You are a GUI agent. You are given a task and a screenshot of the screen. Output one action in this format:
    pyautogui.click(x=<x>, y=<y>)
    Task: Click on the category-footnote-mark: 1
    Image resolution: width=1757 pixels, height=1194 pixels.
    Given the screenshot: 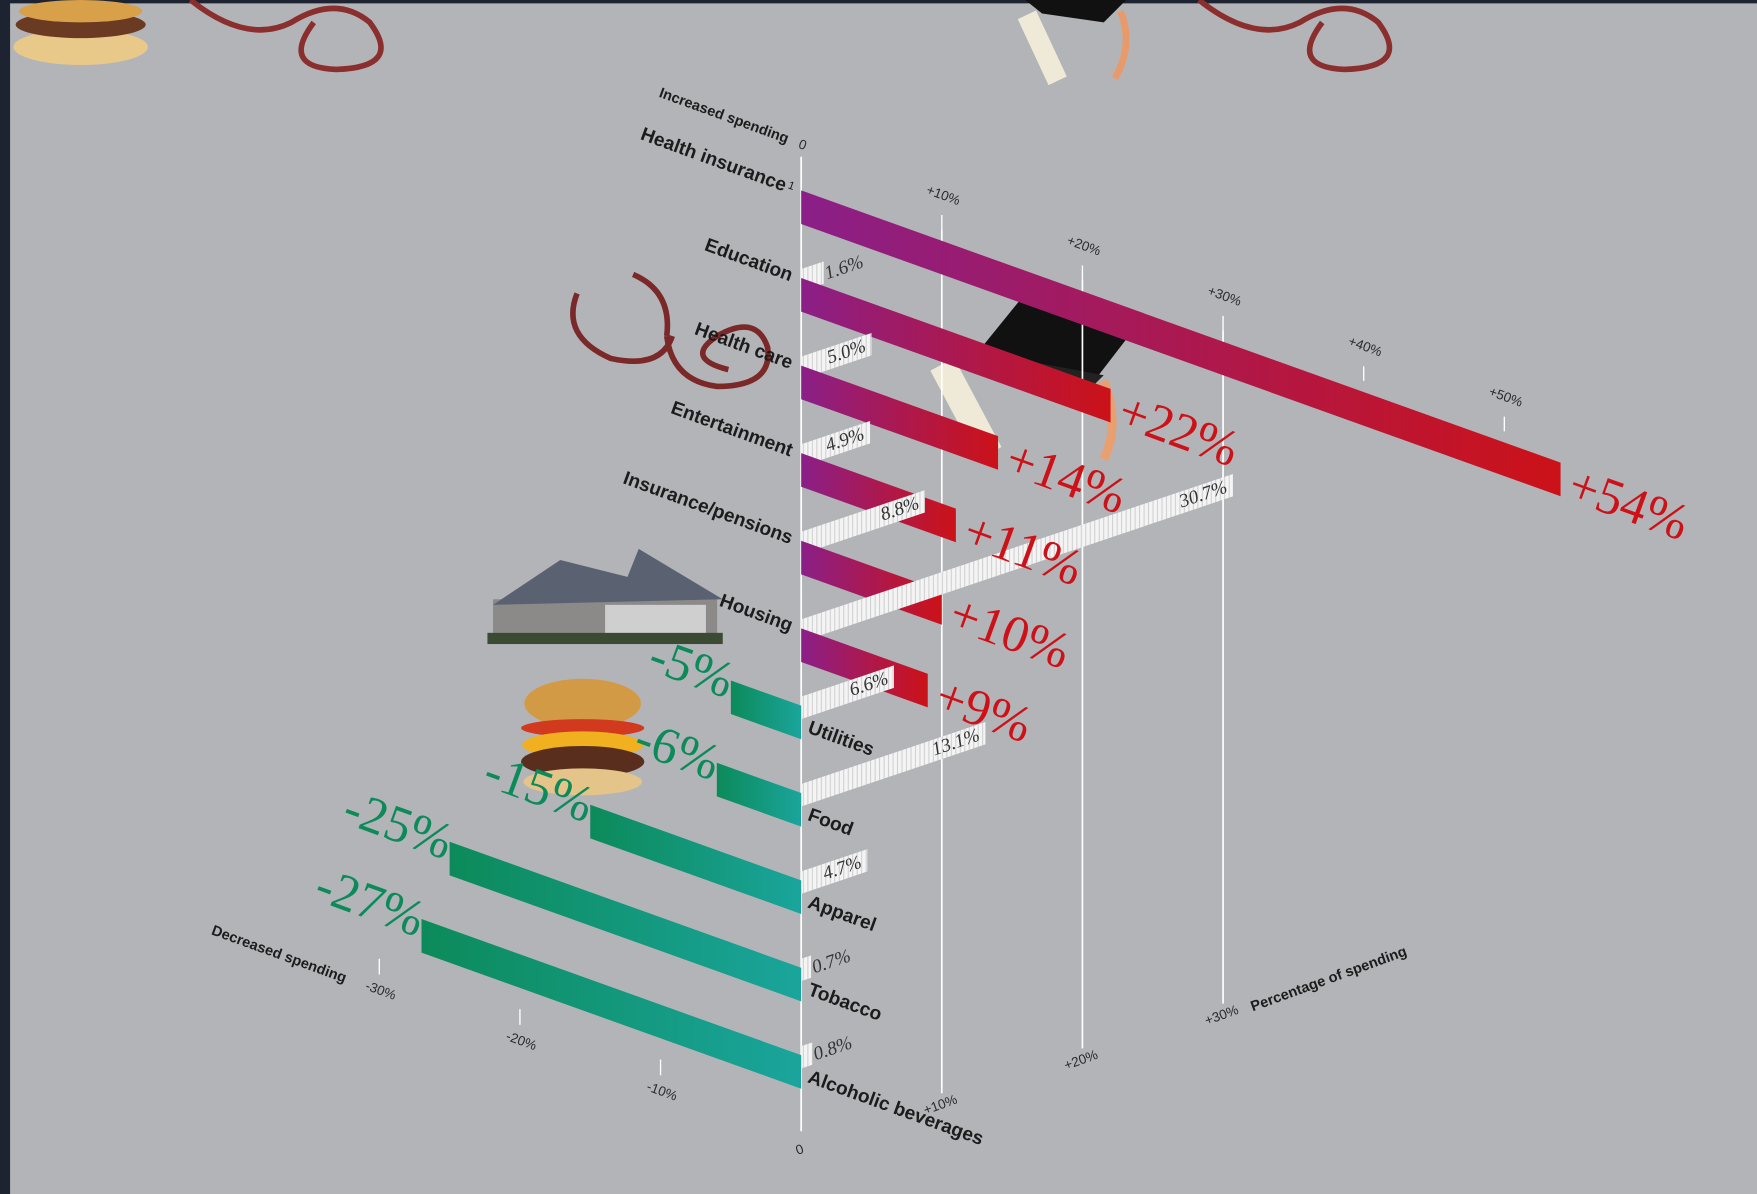 What is the action you would take?
    pyautogui.click(x=791, y=186)
    